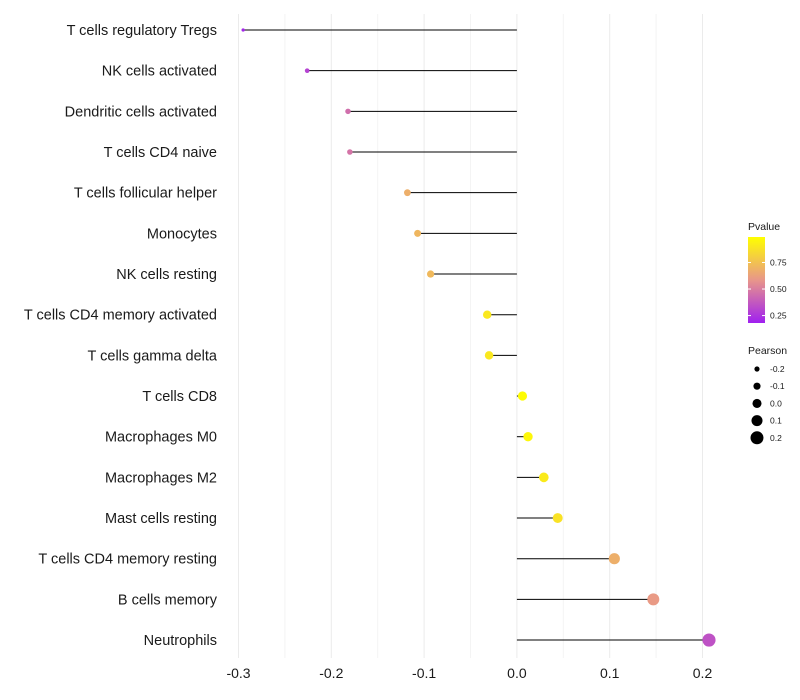 This screenshot has width=800, height=700. What do you see at coordinates (469, 673) in the screenshot?
I see `x-axis-ticks: -0.3 -0.2 -0.1 0.0 0.1 0.2` at bounding box center [469, 673].